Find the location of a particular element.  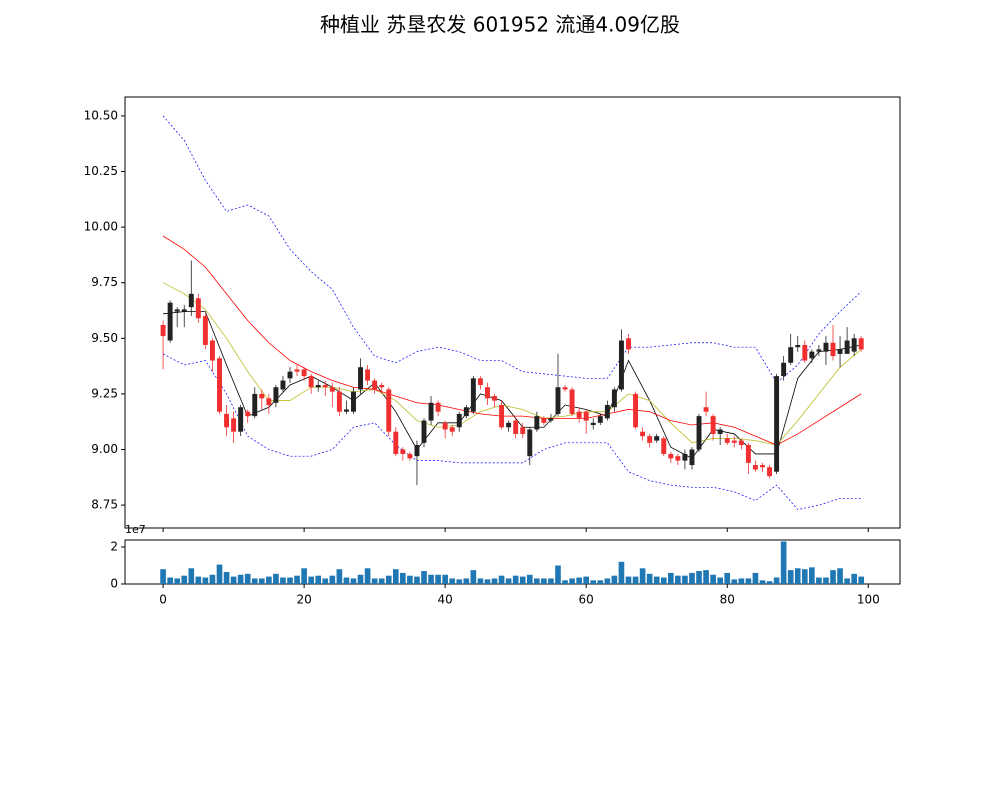

volume-frame is located at coordinates (512, 562).